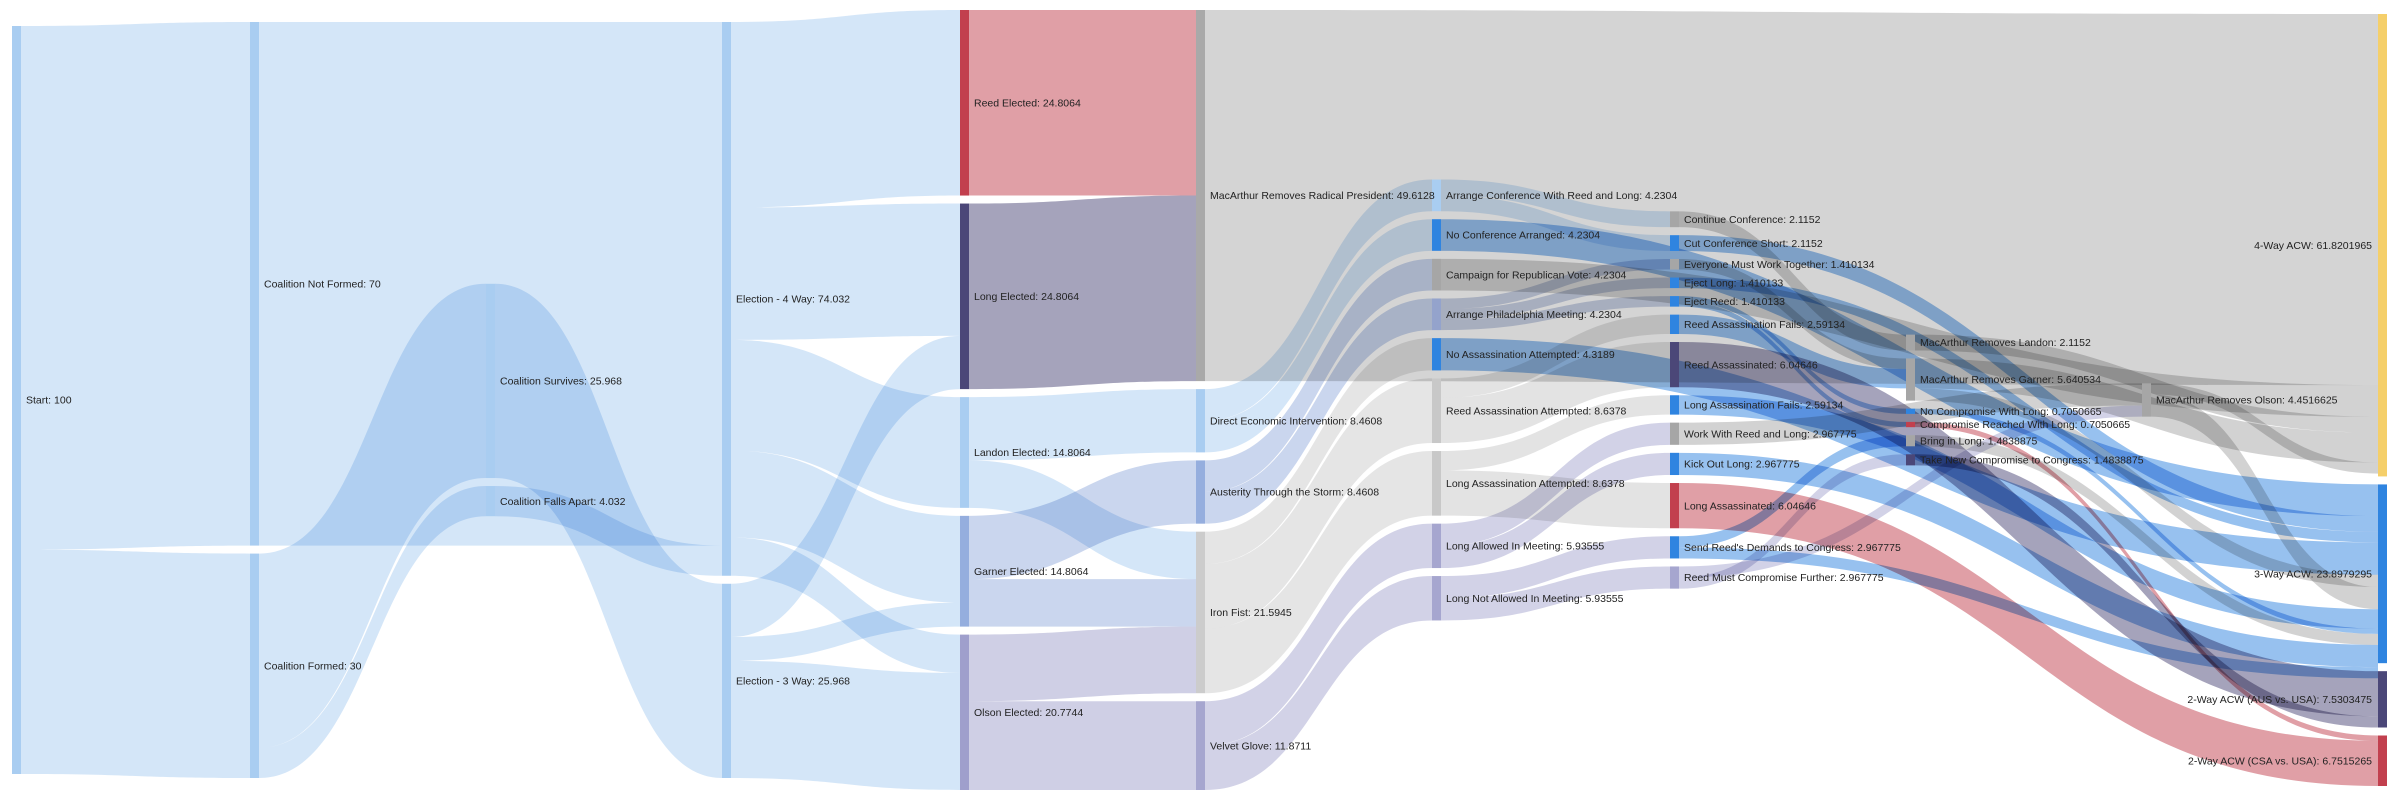 This screenshot has width=2400, height=800. Describe the element at coordinates (1555, 433) in the screenshot. I see `link-long-assn-att-to-long-assn-fails` at that location.